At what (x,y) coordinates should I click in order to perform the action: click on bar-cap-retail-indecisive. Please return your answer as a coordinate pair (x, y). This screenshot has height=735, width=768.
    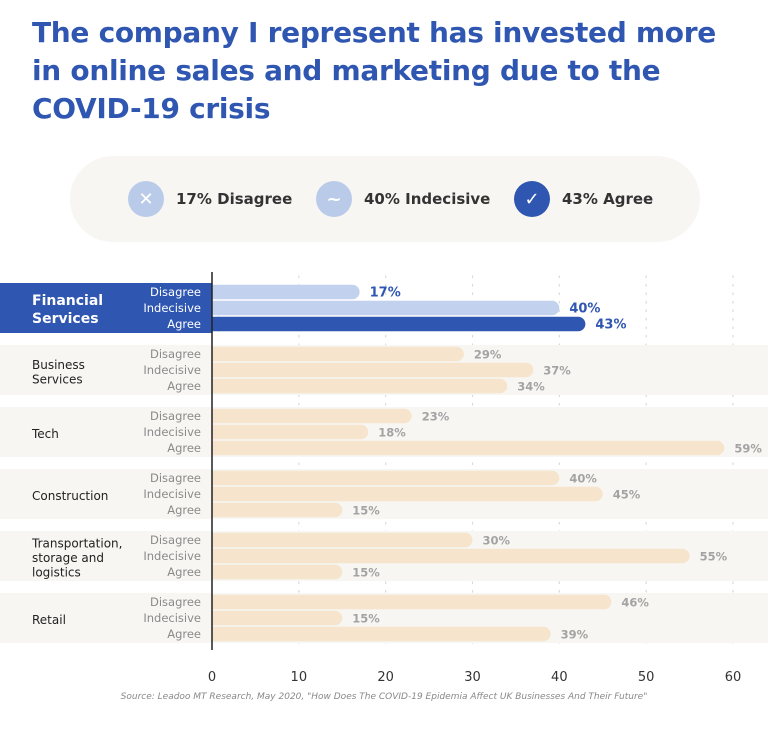
    Looking at the image, I should click on (216, 618).